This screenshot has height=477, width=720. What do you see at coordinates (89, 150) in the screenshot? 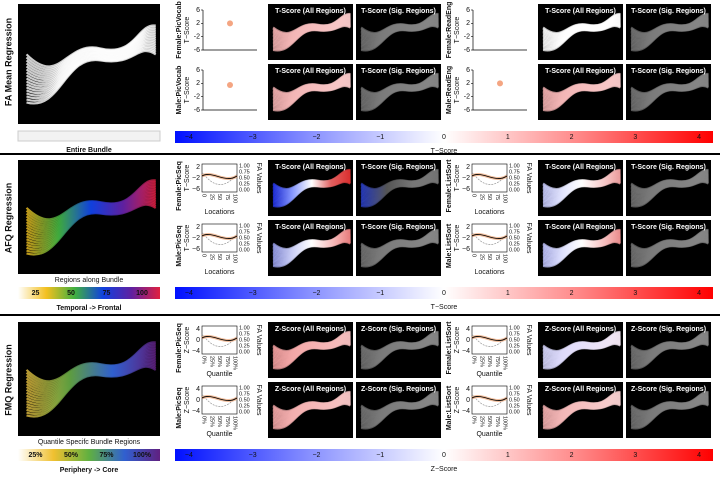
I see `bundle-caption: Entire Bundle` at bounding box center [89, 150].